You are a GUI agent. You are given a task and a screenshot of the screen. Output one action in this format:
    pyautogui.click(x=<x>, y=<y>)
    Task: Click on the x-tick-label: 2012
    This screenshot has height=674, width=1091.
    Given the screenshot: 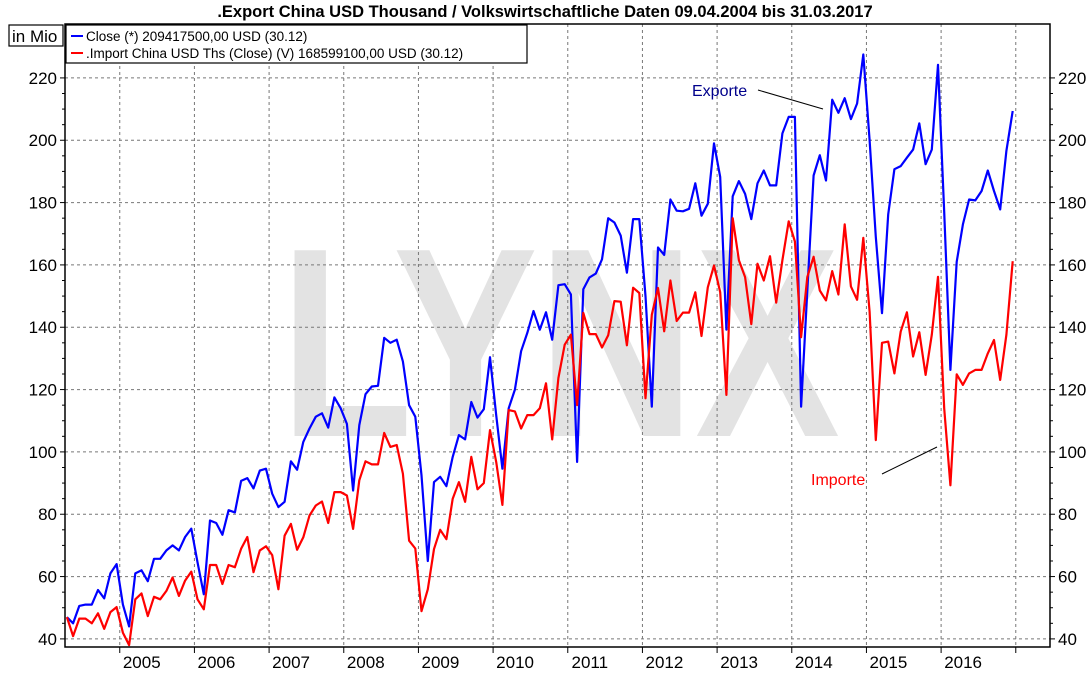 What is the action you would take?
    pyautogui.click(x=665, y=662)
    